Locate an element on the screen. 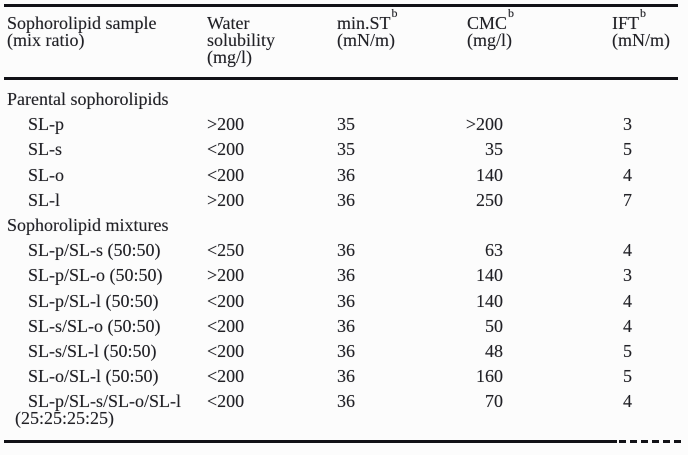 This screenshot has height=455, width=688. table-row-sl-p-sl-l: SL-p/SL-l (50:50) <200 36 140 4 is located at coordinates (341, 301).